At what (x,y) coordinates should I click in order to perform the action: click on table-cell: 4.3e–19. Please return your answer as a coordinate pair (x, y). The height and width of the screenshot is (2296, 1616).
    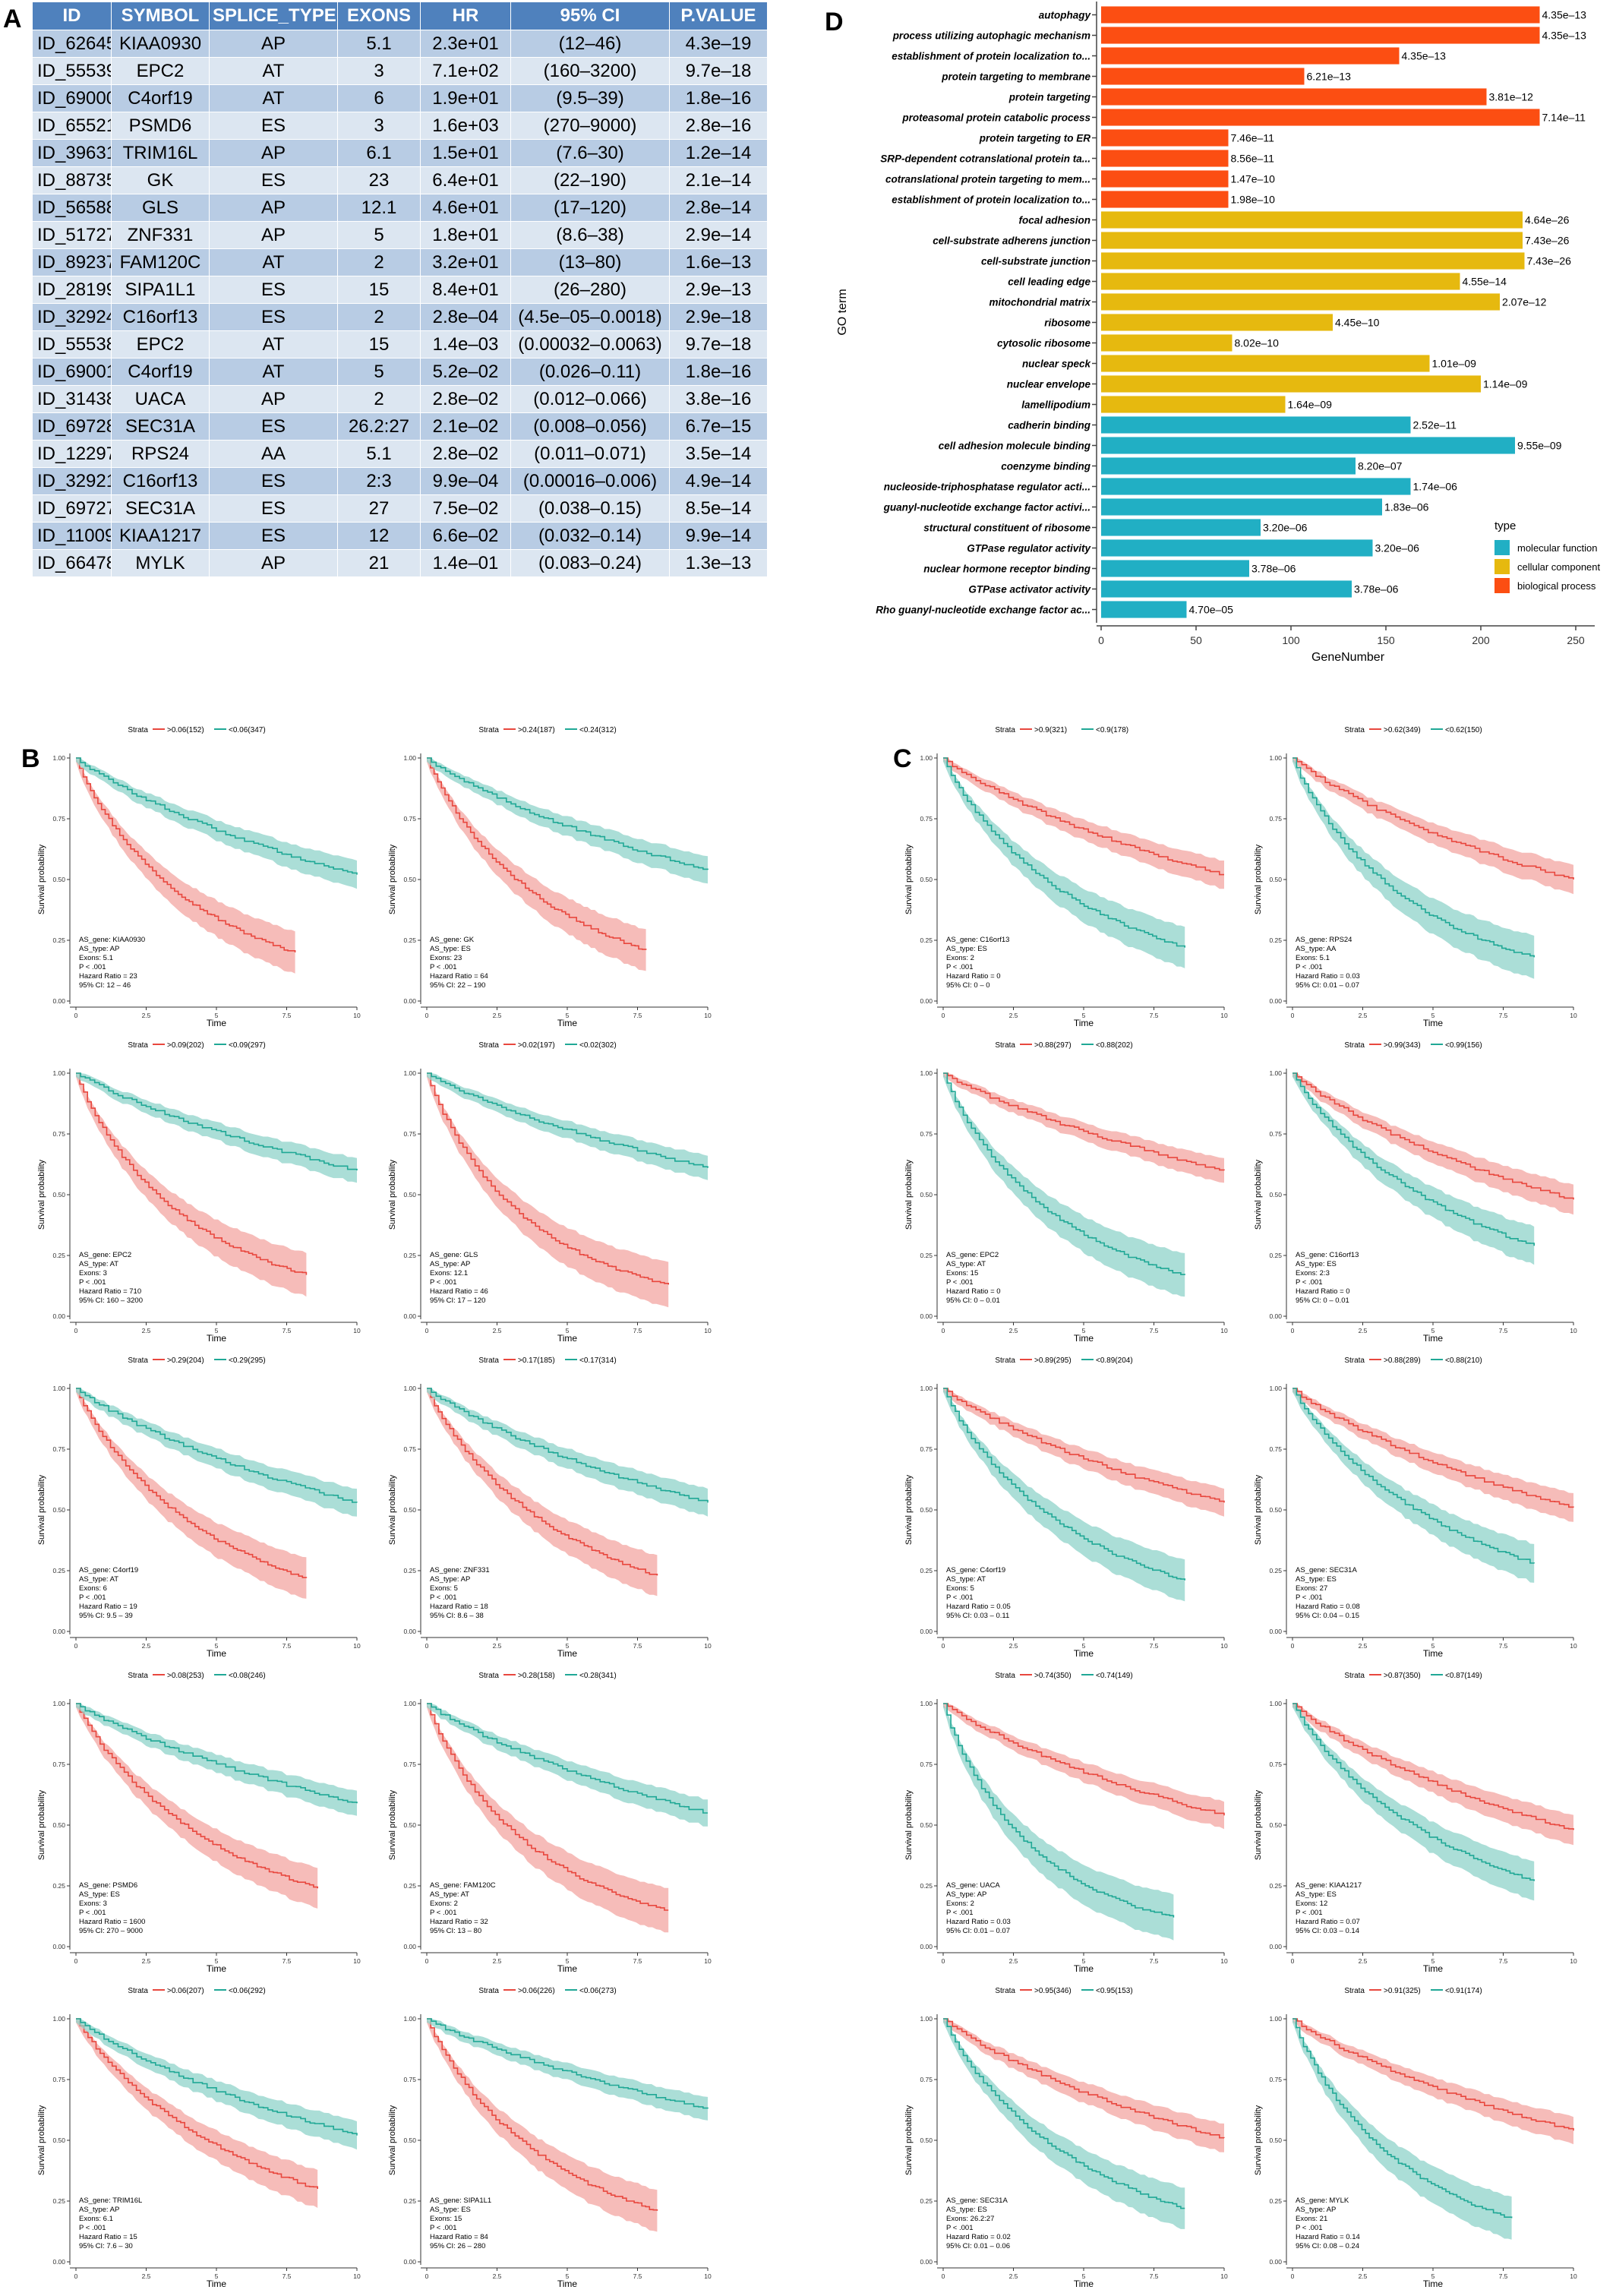
    Looking at the image, I should click on (719, 44).